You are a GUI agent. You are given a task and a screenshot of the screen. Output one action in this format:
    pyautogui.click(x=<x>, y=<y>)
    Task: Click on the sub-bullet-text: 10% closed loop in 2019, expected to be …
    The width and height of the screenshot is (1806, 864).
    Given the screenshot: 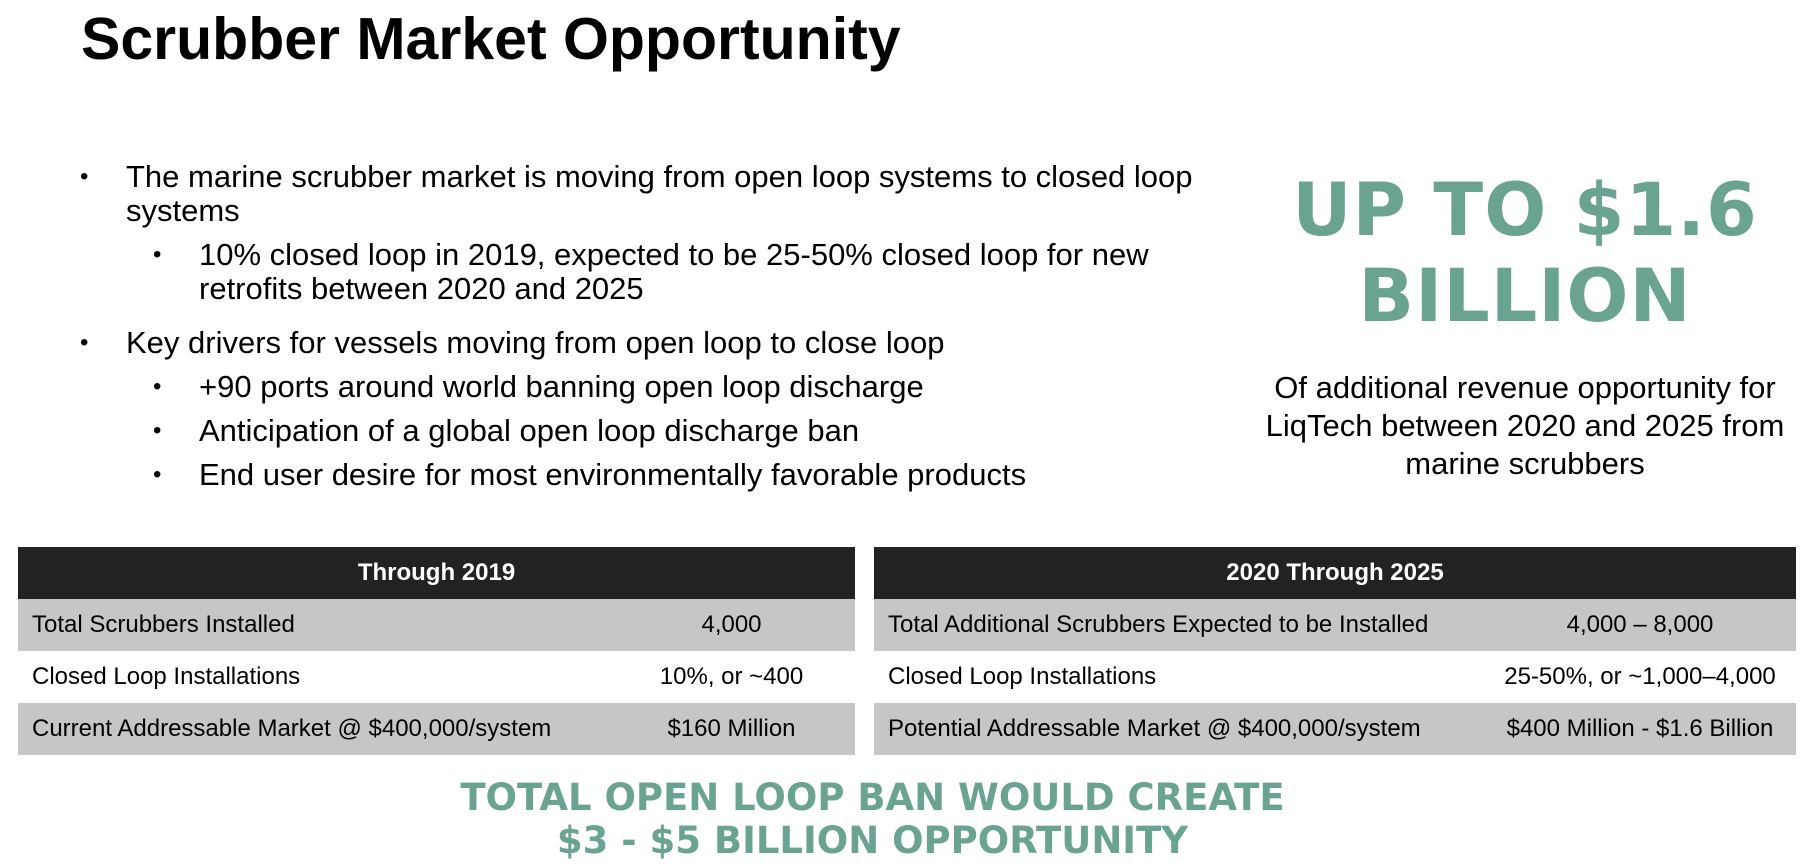 What is the action you would take?
    pyautogui.click(x=674, y=271)
    